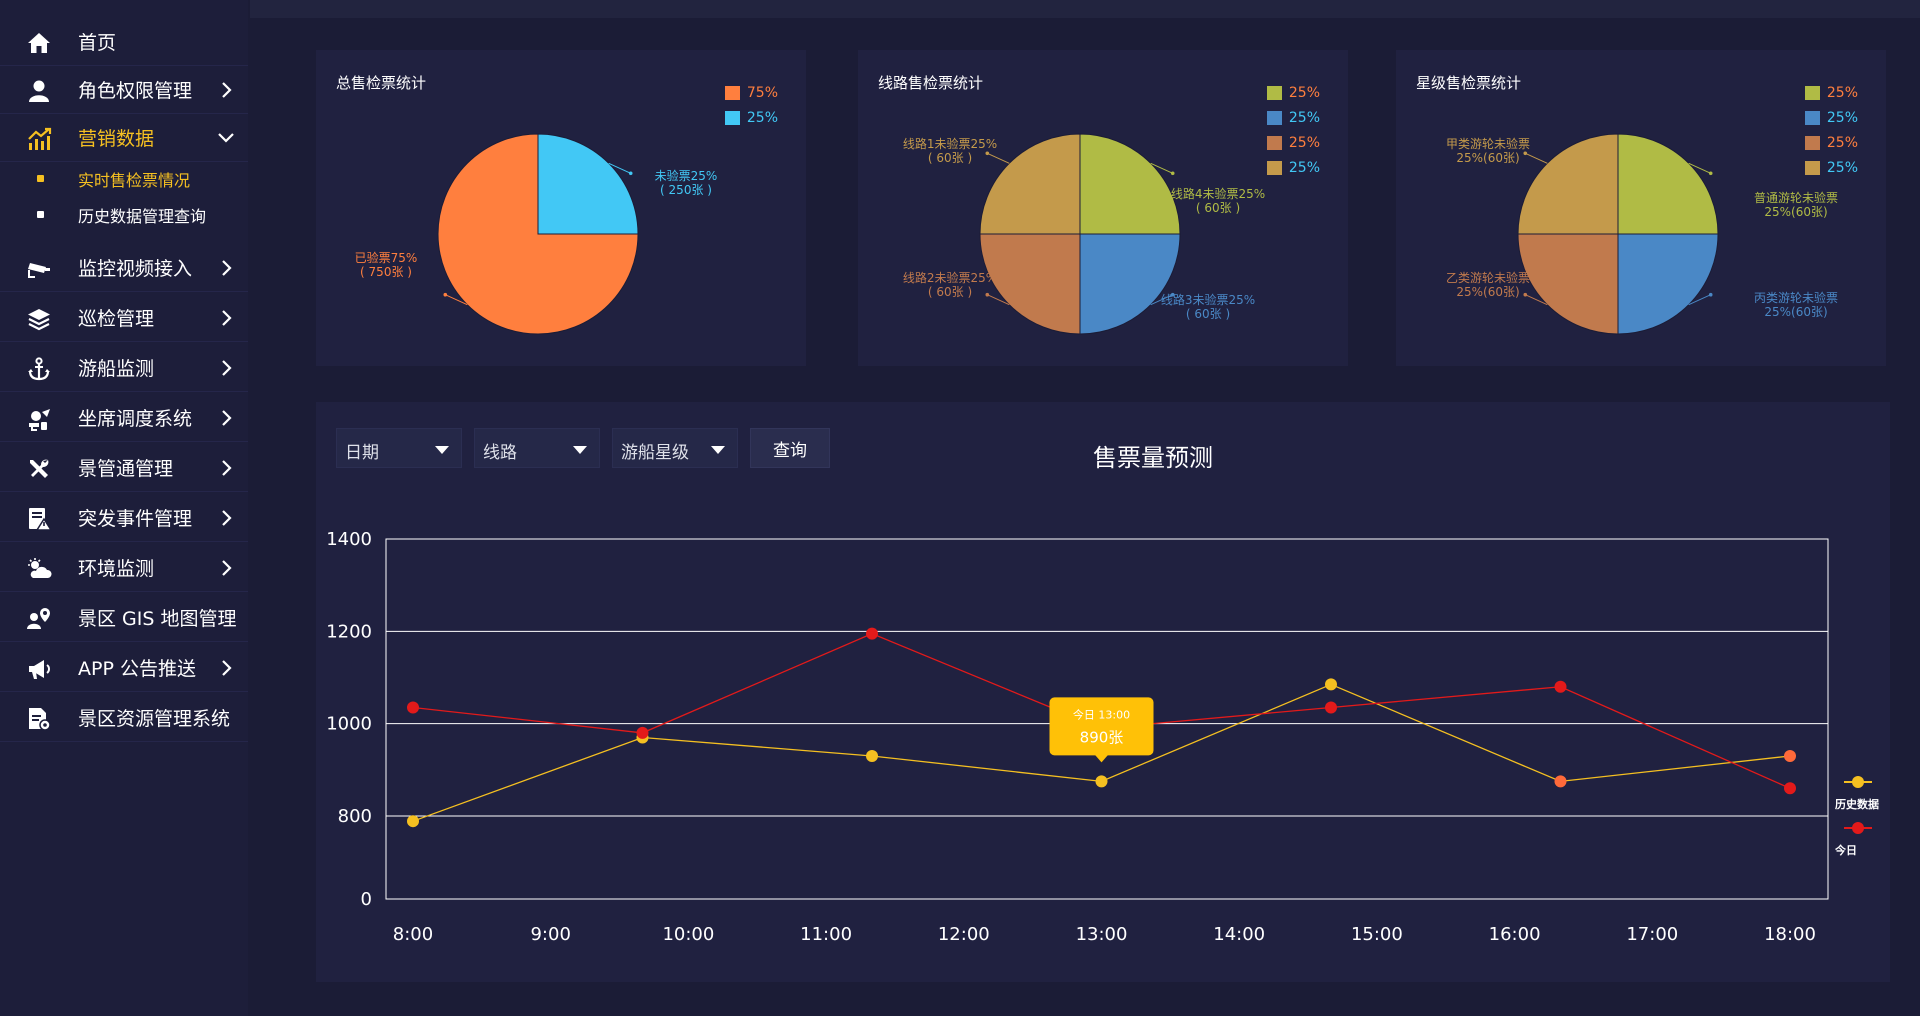 The image size is (1920, 1016). I want to click on sidebar-item-4: 巡检管理, so click(124, 318).